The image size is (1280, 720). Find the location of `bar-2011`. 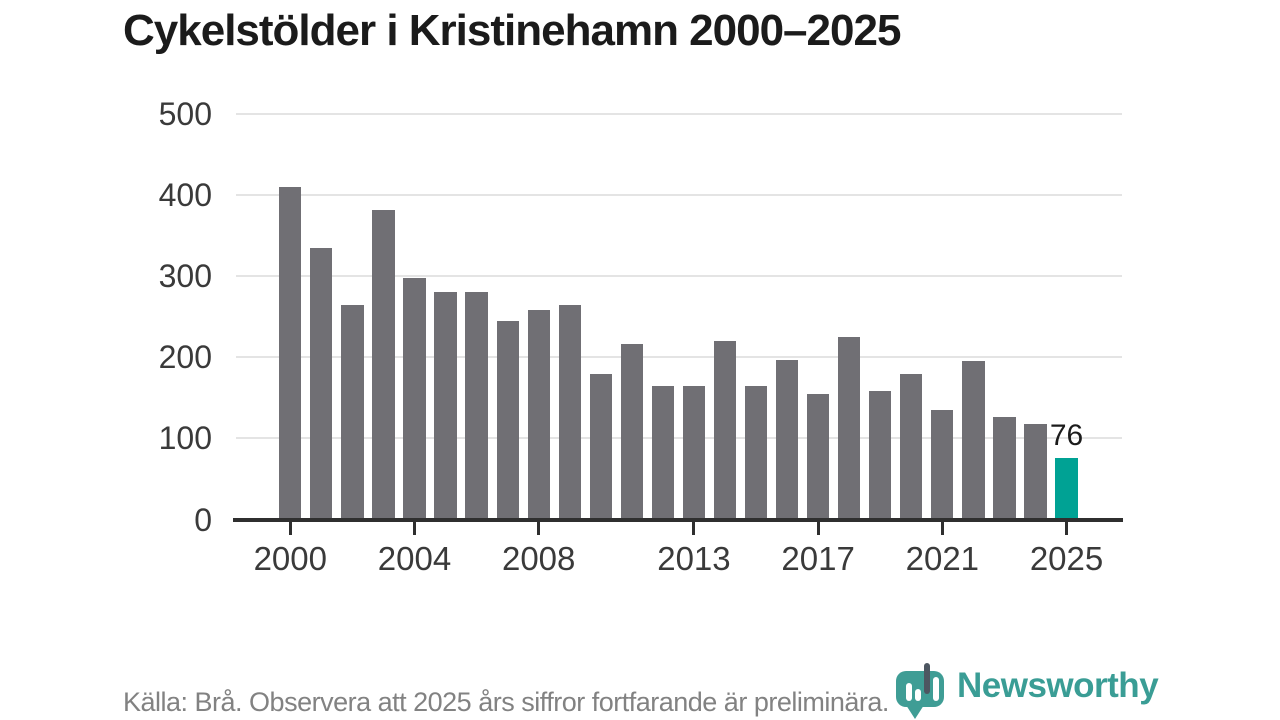

bar-2011 is located at coordinates (631, 431).